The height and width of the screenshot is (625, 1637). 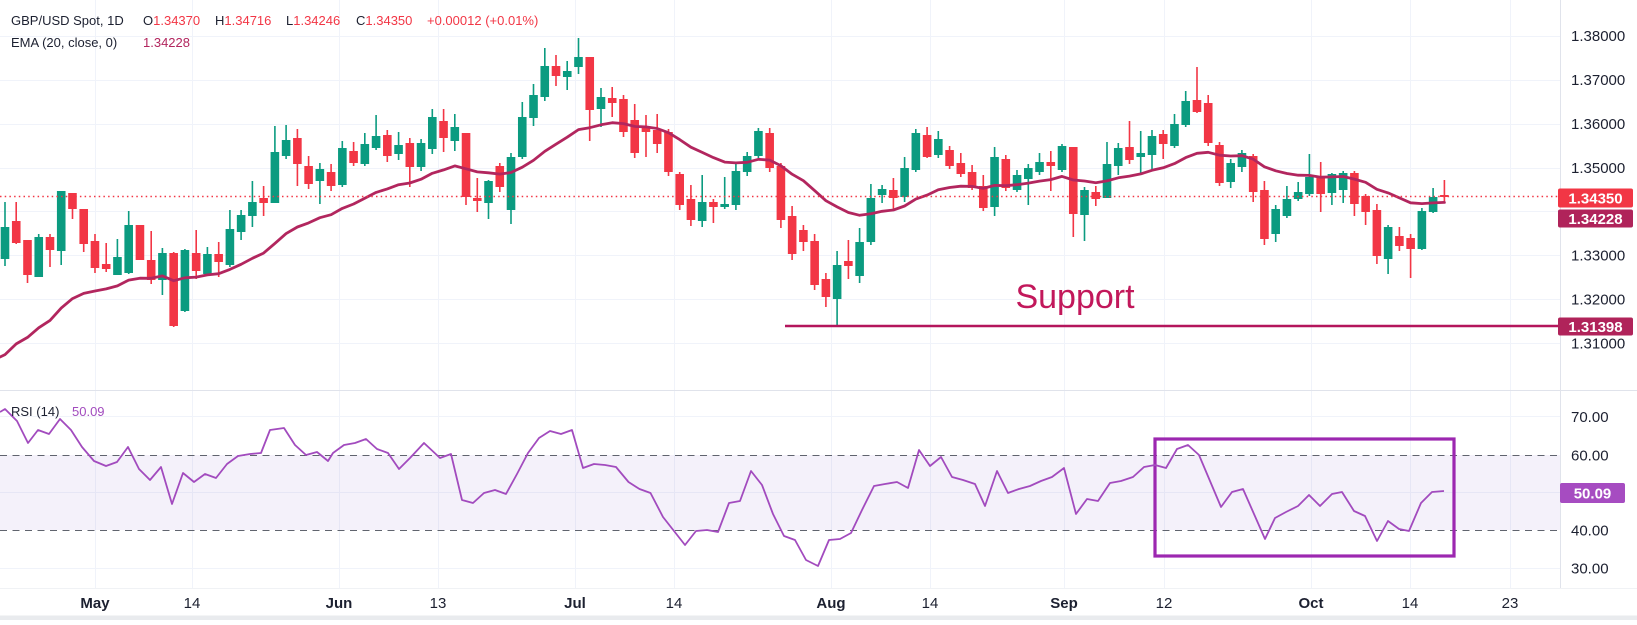 I want to click on svg-text: Support, so click(x=1075, y=297).